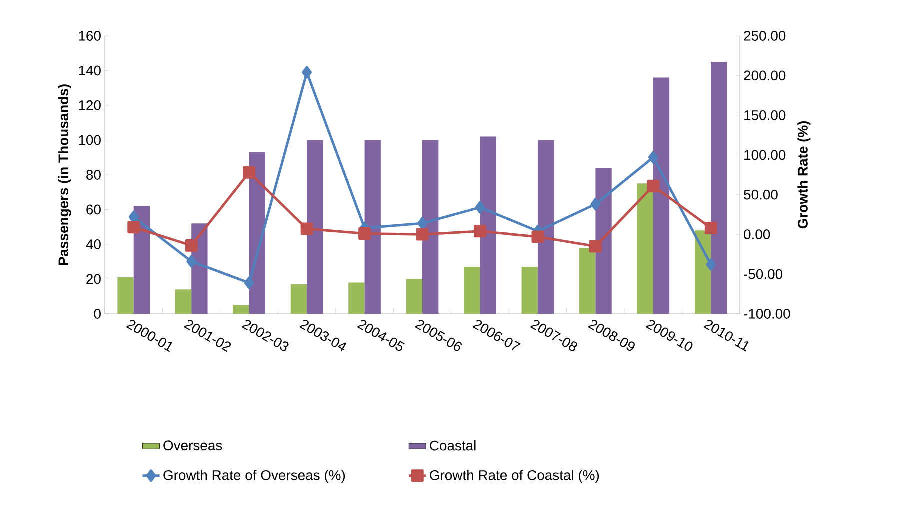 Image resolution: width=914 pixels, height=527 pixels. Describe the element at coordinates (193, 445) in the screenshot. I see `legend-label: Overseas` at that location.